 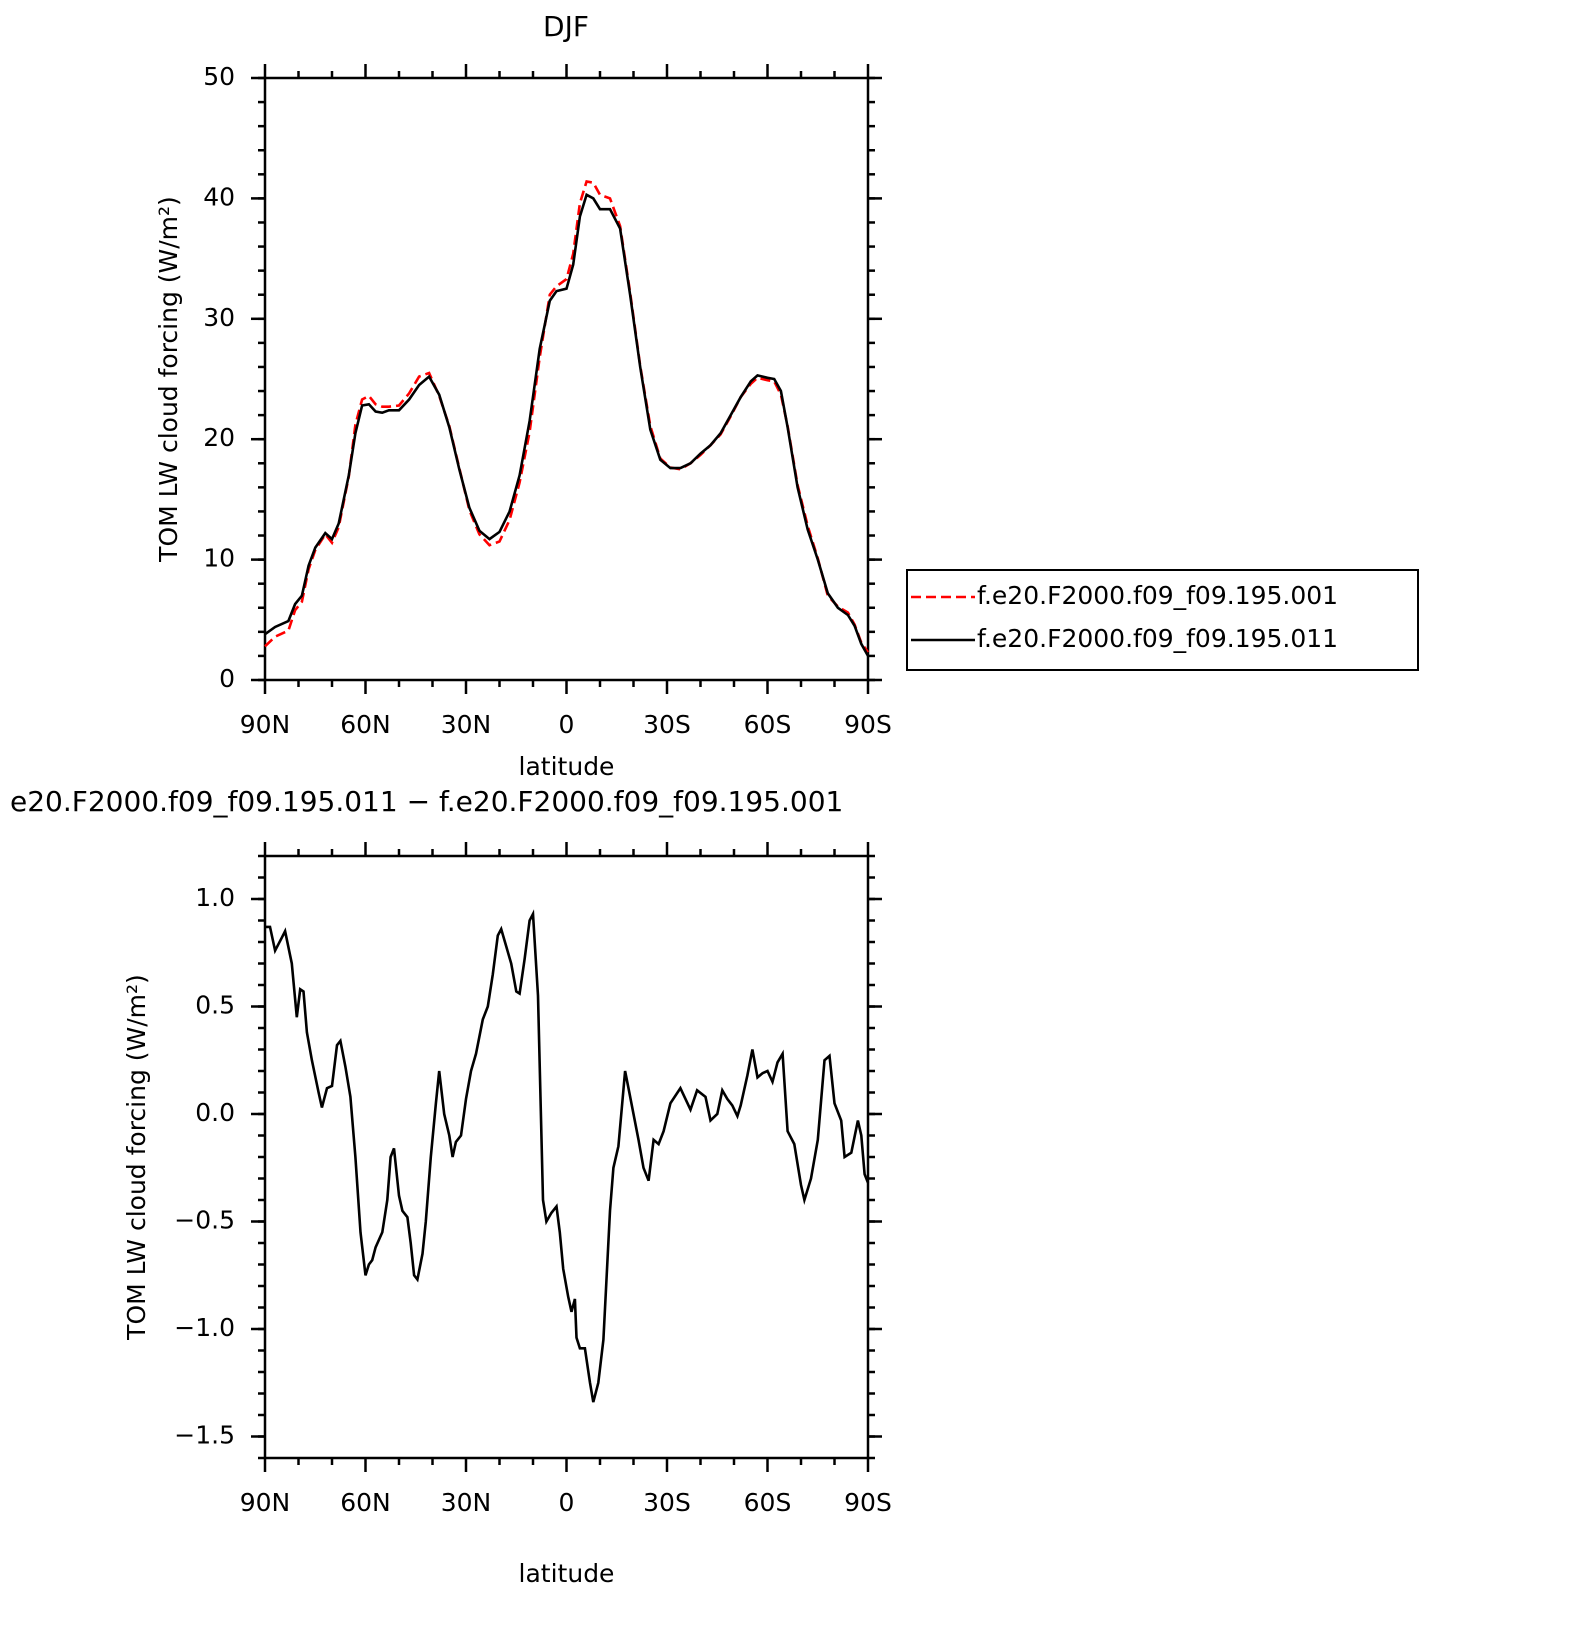 What do you see at coordinates (215, 1112) in the screenshot?
I see `y-tick-label: 0.0` at bounding box center [215, 1112].